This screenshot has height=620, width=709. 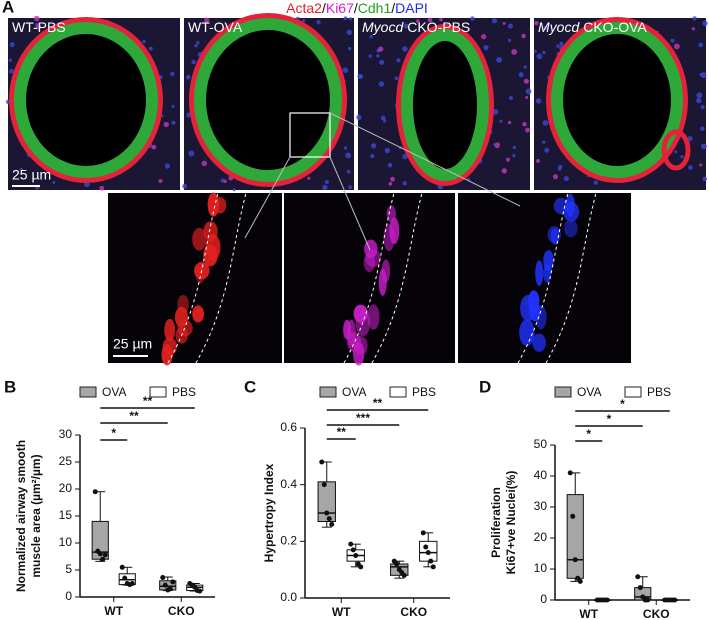 I want to click on legend-label: OVA, so click(x=354, y=392).